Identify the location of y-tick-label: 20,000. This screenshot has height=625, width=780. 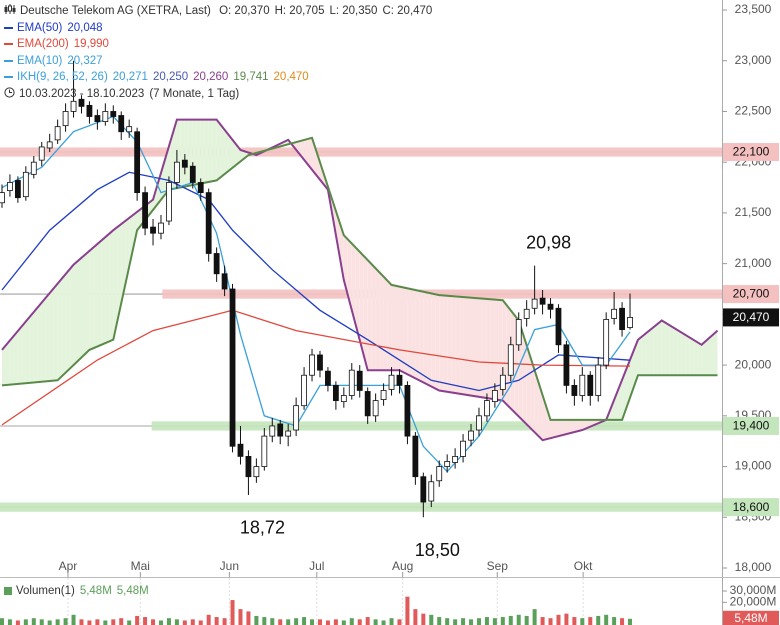
(753, 364).